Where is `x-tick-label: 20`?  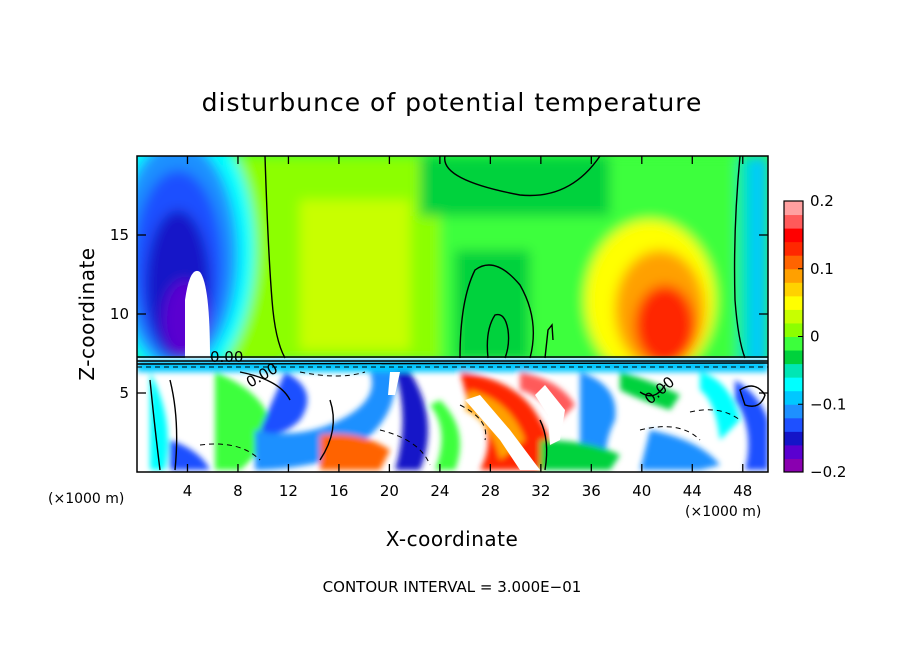
x-tick-label: 20 is located at coordinates (389, 491).